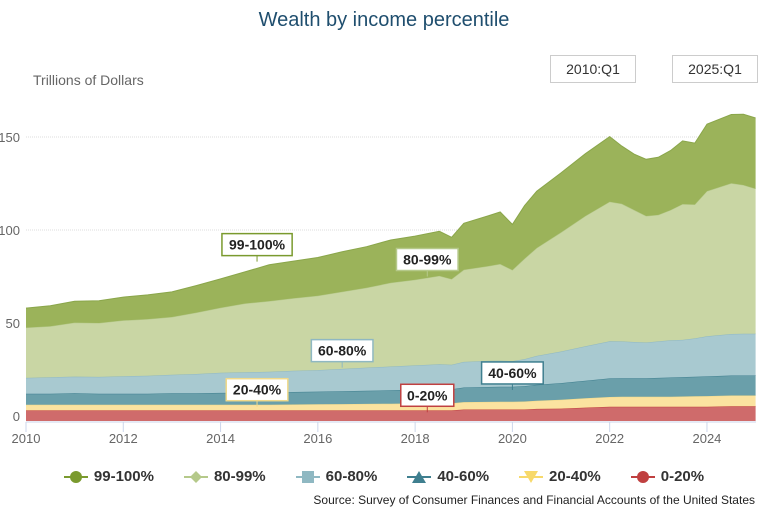 The height and width of the screenshot is (512, 768). I want to click on legend-item: 0-20%, so click(667, 476).